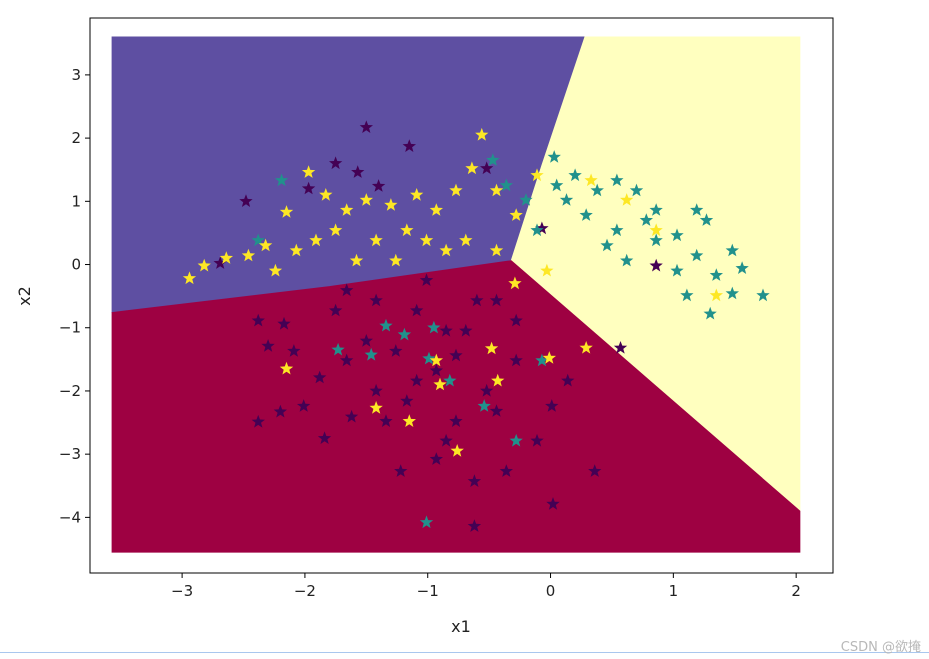 This screenshot has height=659, width=929. What do you see at coordinates (880, 647) in the screenshot?
I see `watermark: CSDN @欲掩` at bounding box center [880, 647].